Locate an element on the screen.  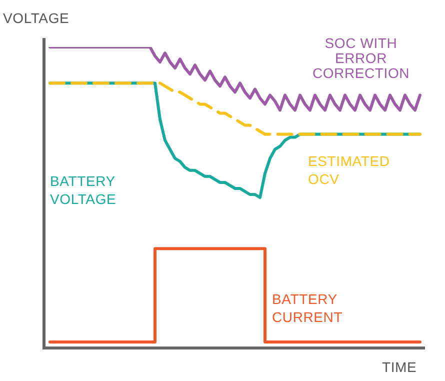
y-axis-title: VOLTAGE is located at coordinates (36, 18).